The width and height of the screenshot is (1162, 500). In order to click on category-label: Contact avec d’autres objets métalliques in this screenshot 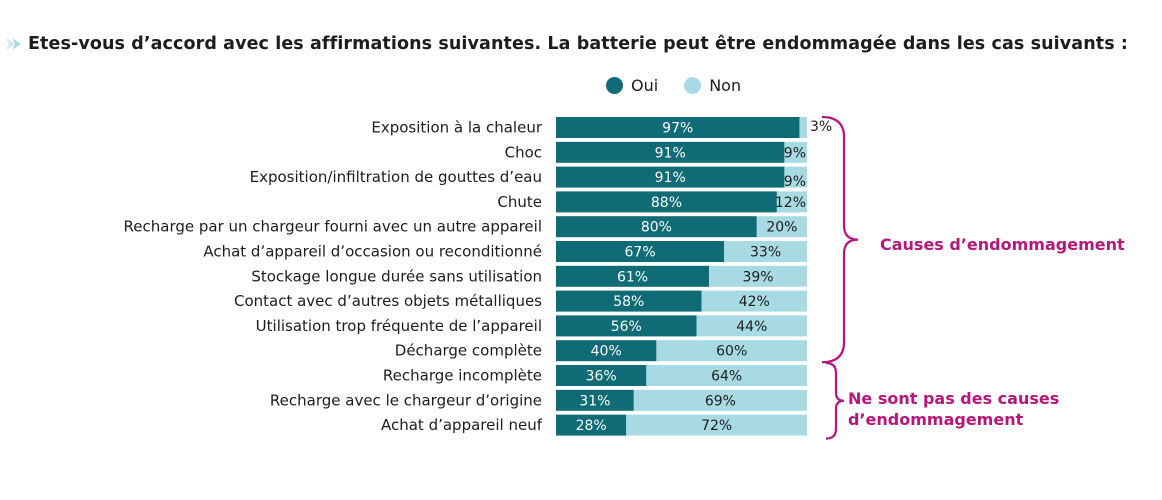, I will do `click(388, 301)`.